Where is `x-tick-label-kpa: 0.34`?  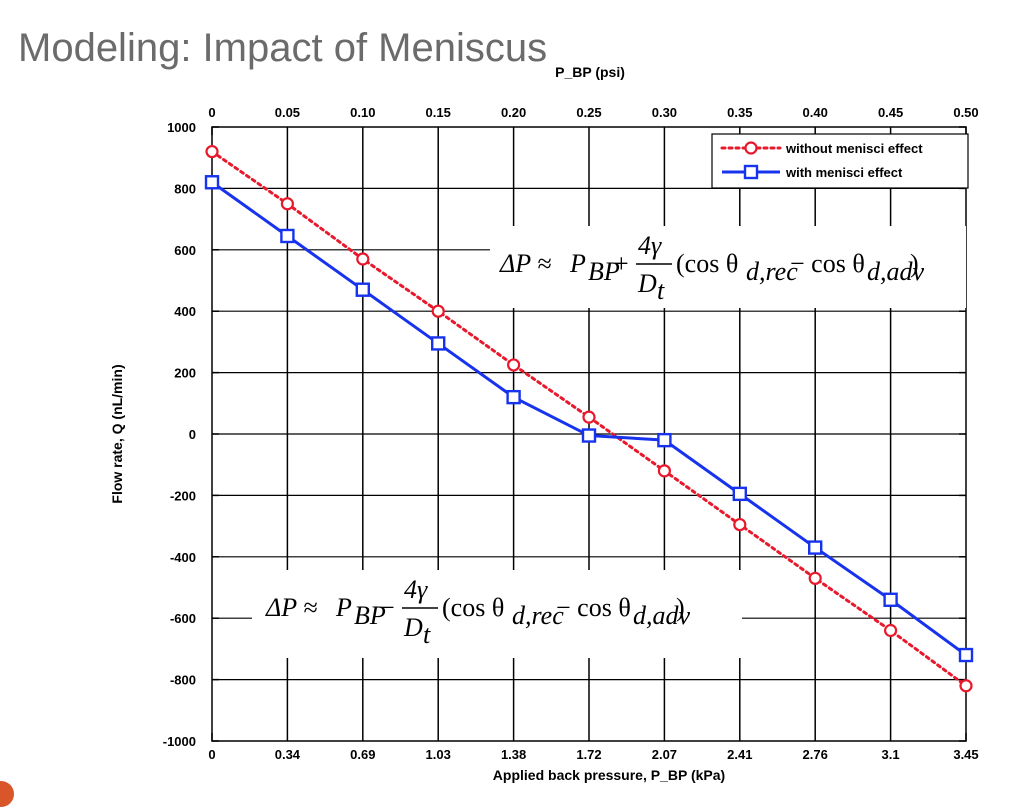 x-tick-label-kpa: 0.34 is located at coordinates (288, 754).